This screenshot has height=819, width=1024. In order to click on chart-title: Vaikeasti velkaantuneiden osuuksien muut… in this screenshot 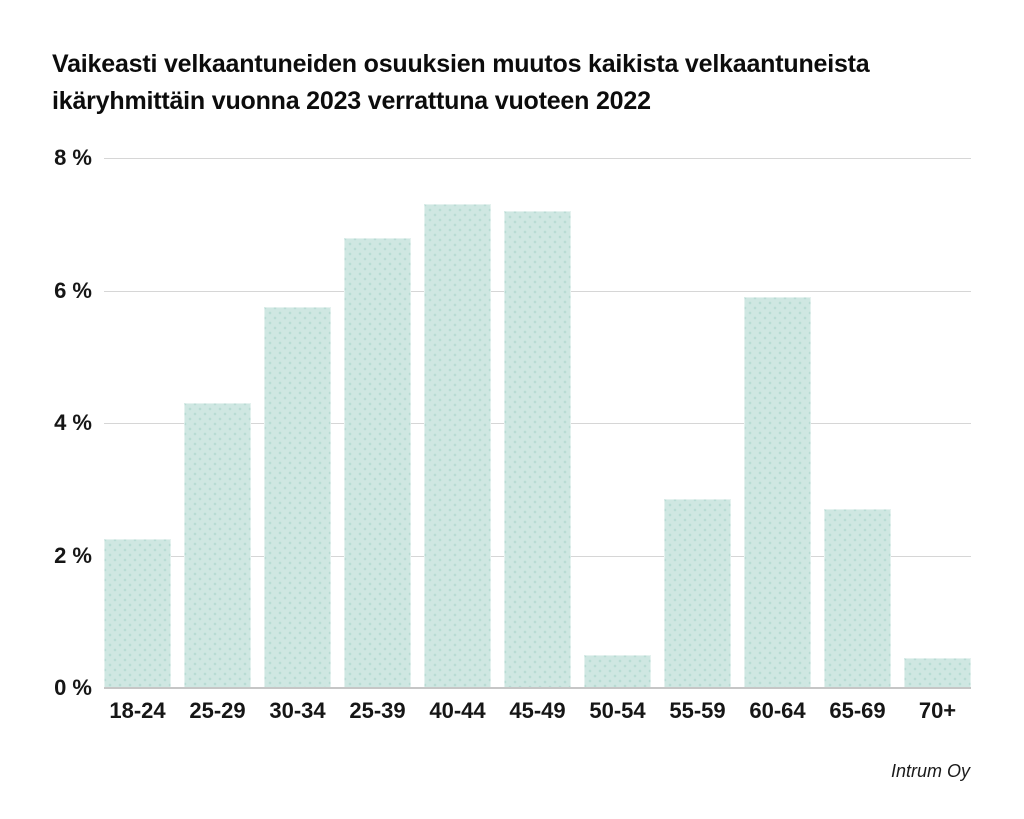, I will do `click(461, 83)`.